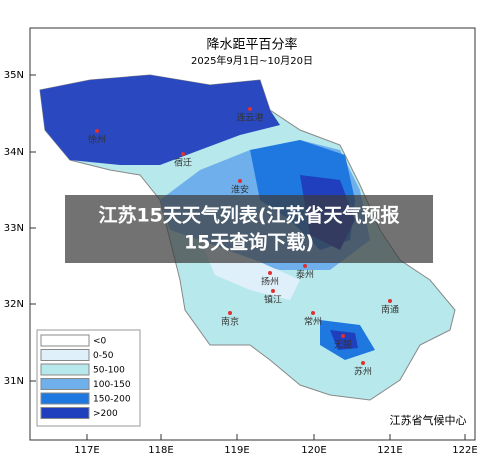 The width and height of the screenshot is (500, 468). What do you see at coordinates (14, 228) in the screenshot?
I see `lat-label: 33N` at bounding box center [14, 228].